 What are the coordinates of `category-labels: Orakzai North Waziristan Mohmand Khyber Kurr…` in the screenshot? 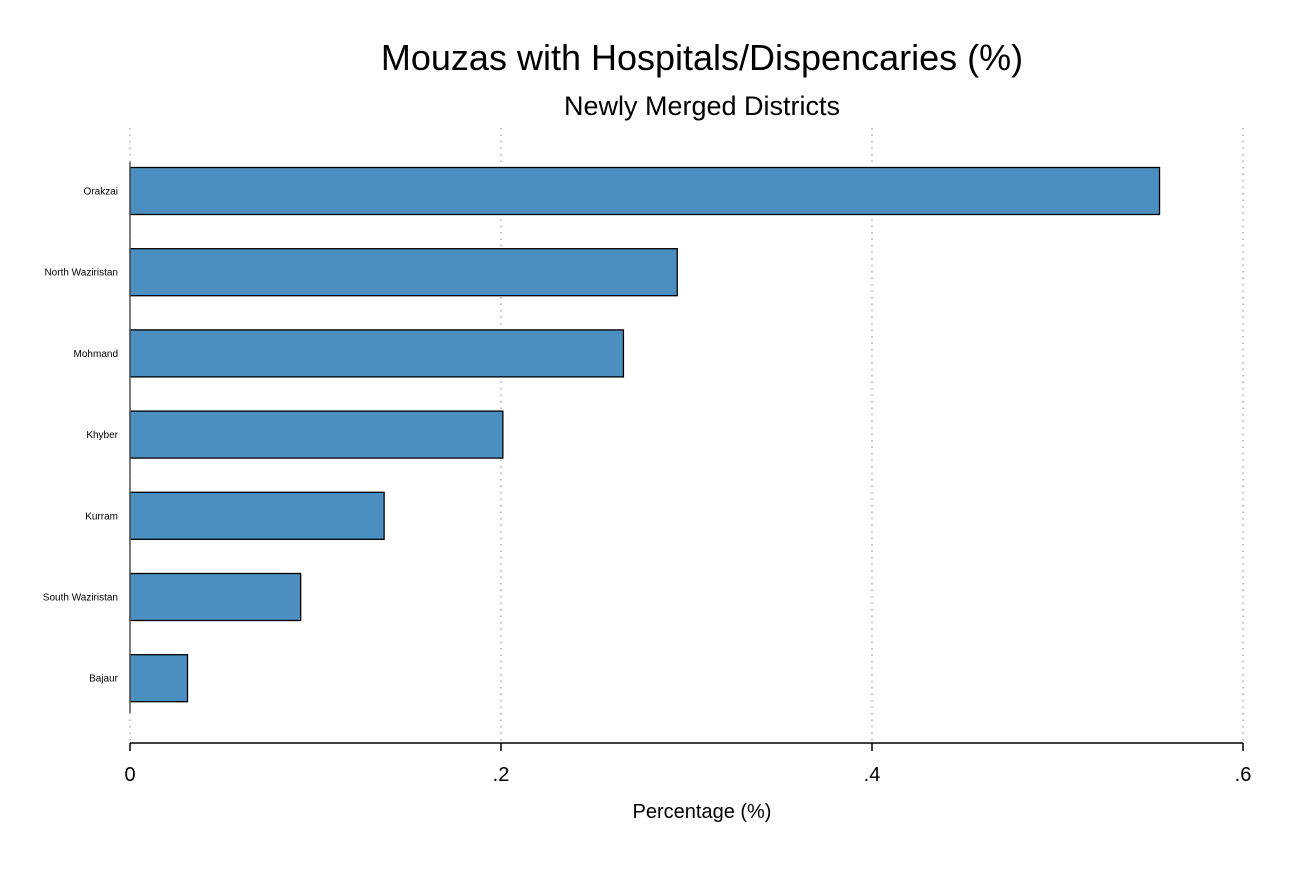 It's located at (81, 436).